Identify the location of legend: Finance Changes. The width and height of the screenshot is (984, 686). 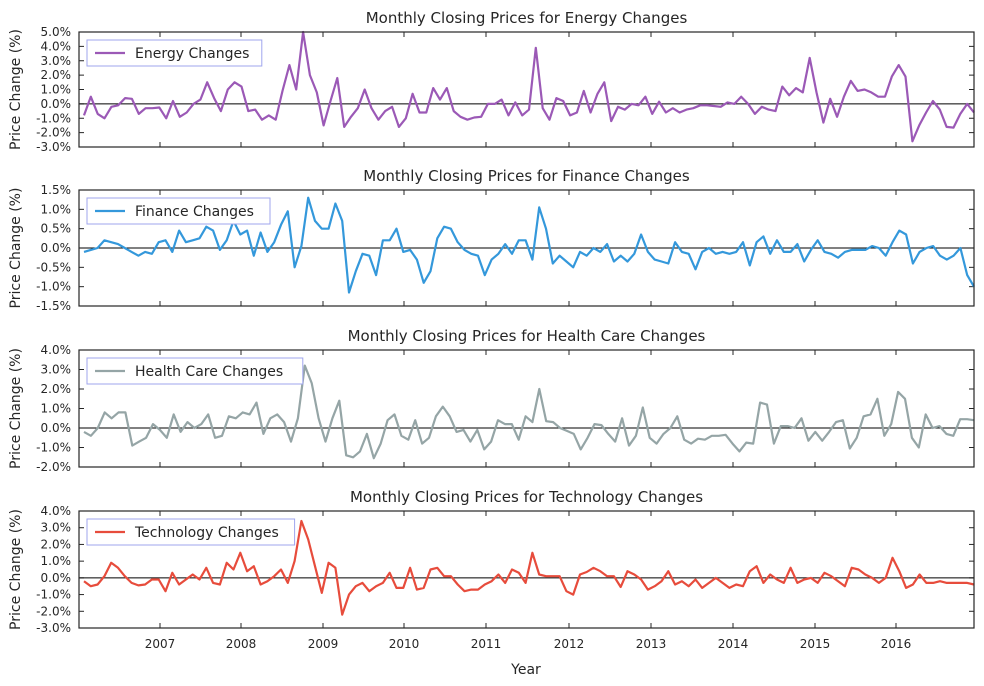
(178, 211).